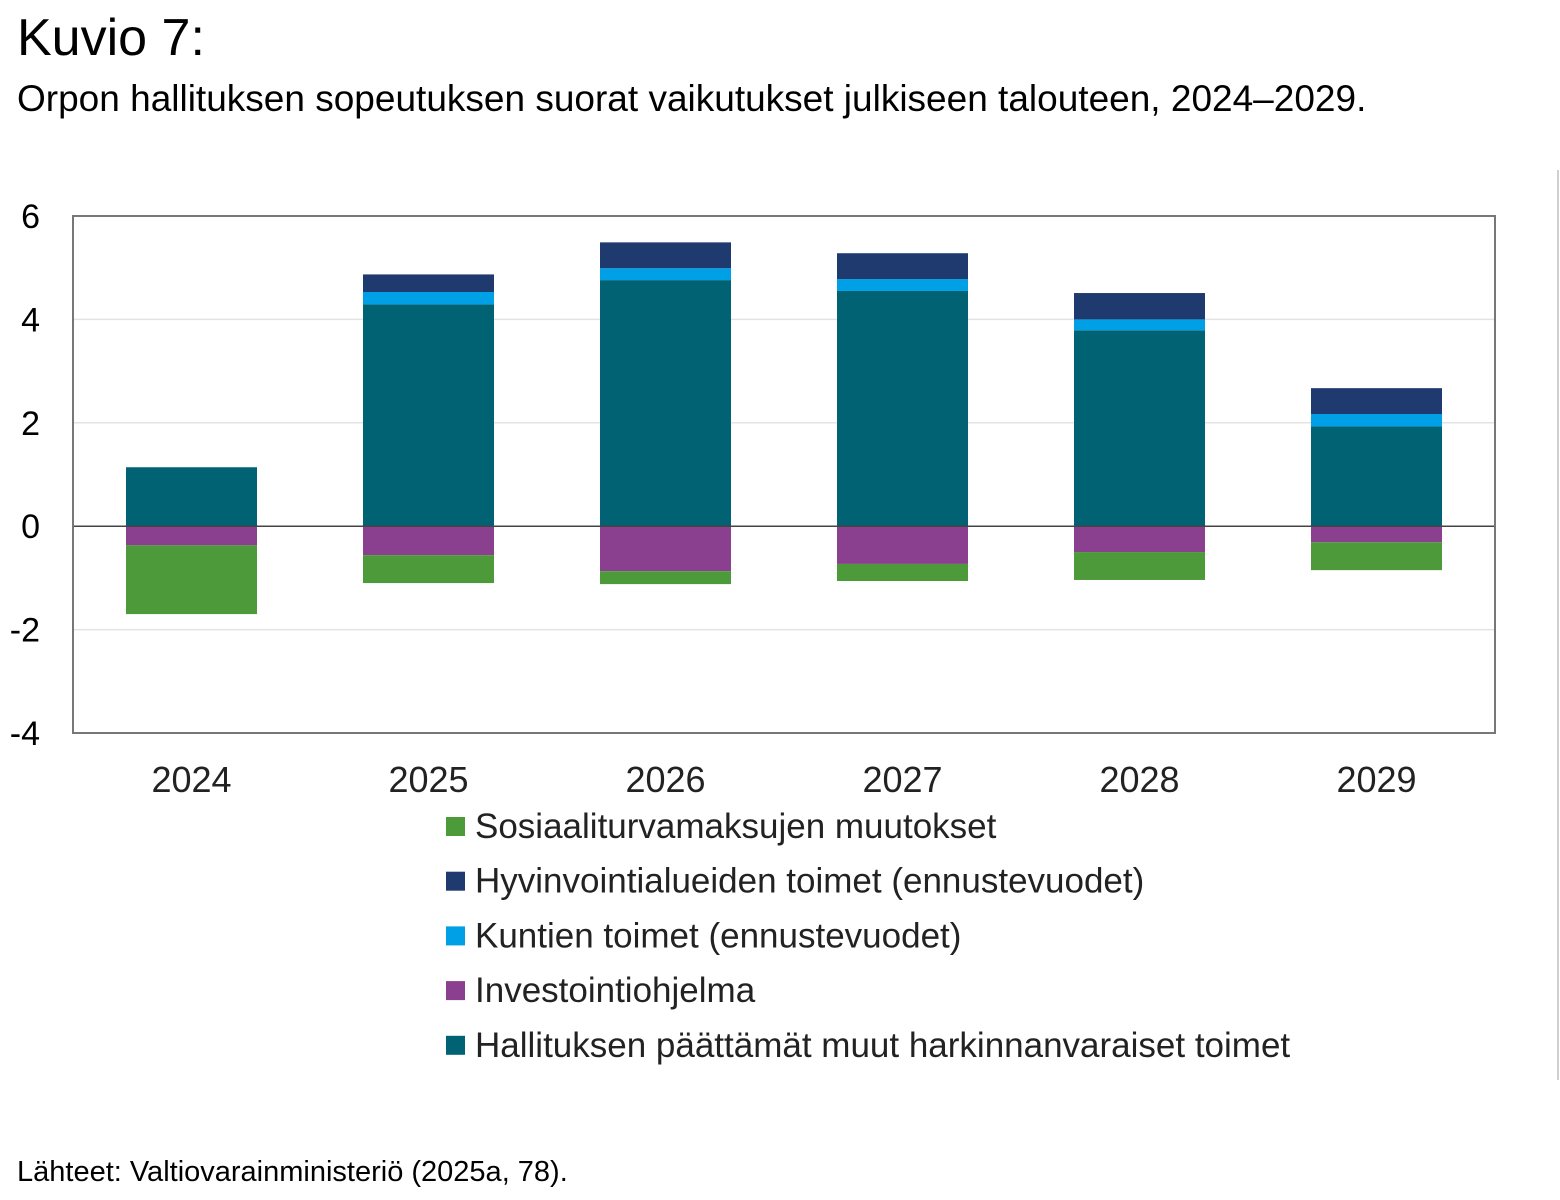 This screenshot has height=1200, width=1560. I want to click on x-tick-label: 2028, so click(1139, 779).